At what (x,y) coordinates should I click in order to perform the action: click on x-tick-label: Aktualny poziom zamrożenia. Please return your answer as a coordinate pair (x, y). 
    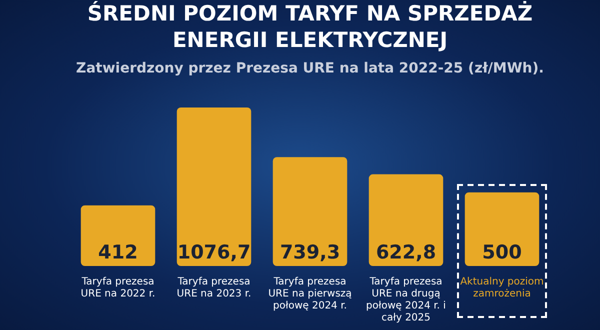
    Looking at the image, I should click on (502, 288).